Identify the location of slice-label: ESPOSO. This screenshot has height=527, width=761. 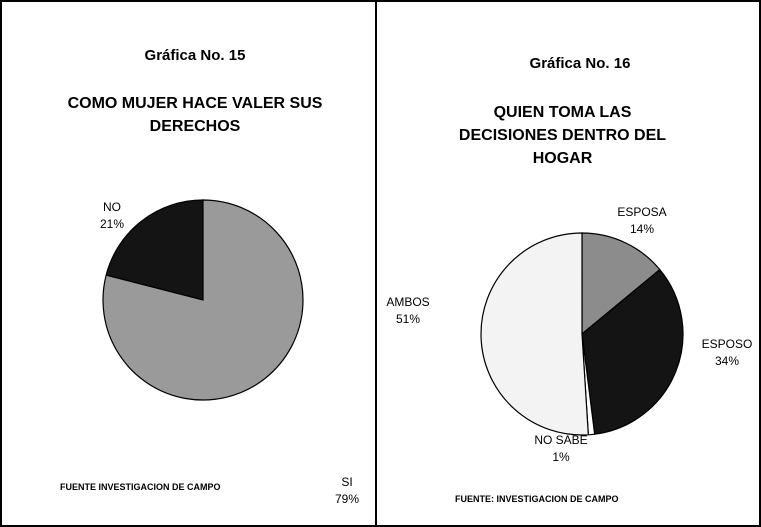
(727, 344).